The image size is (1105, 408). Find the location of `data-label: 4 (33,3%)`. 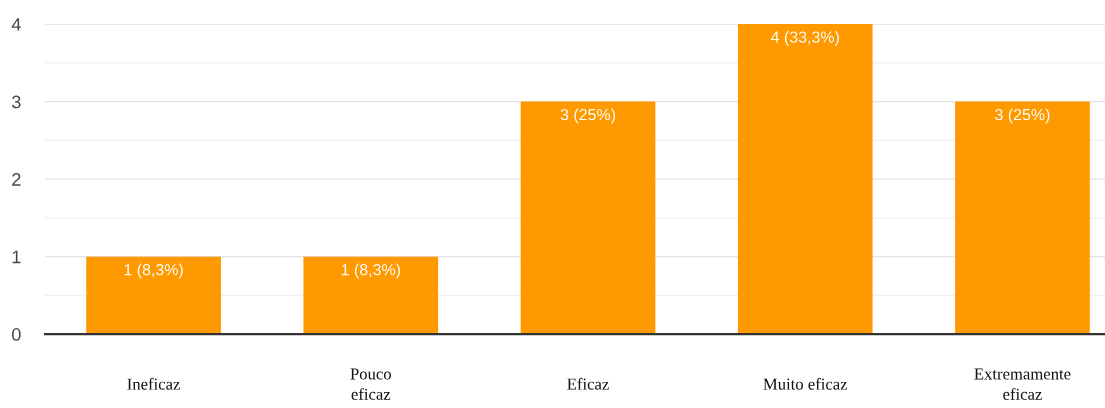

data-label: 4 (33,3%) is located at coordinates (804, 38).